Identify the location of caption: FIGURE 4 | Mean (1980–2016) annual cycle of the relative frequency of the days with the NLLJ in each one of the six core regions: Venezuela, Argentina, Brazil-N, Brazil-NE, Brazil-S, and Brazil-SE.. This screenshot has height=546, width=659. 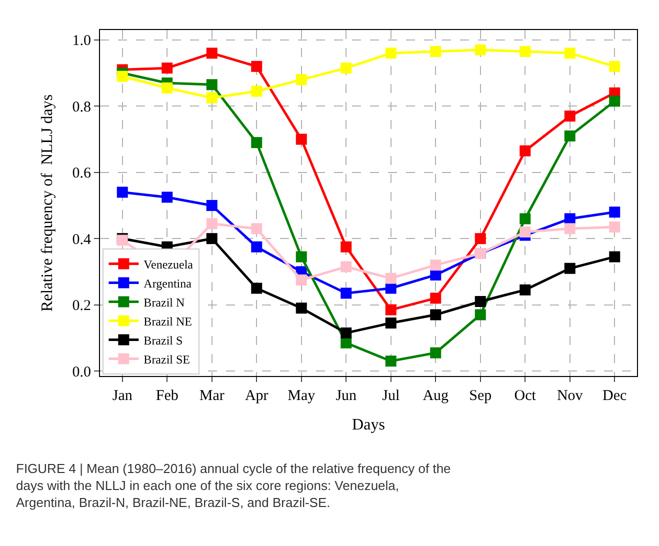
(233, 485).